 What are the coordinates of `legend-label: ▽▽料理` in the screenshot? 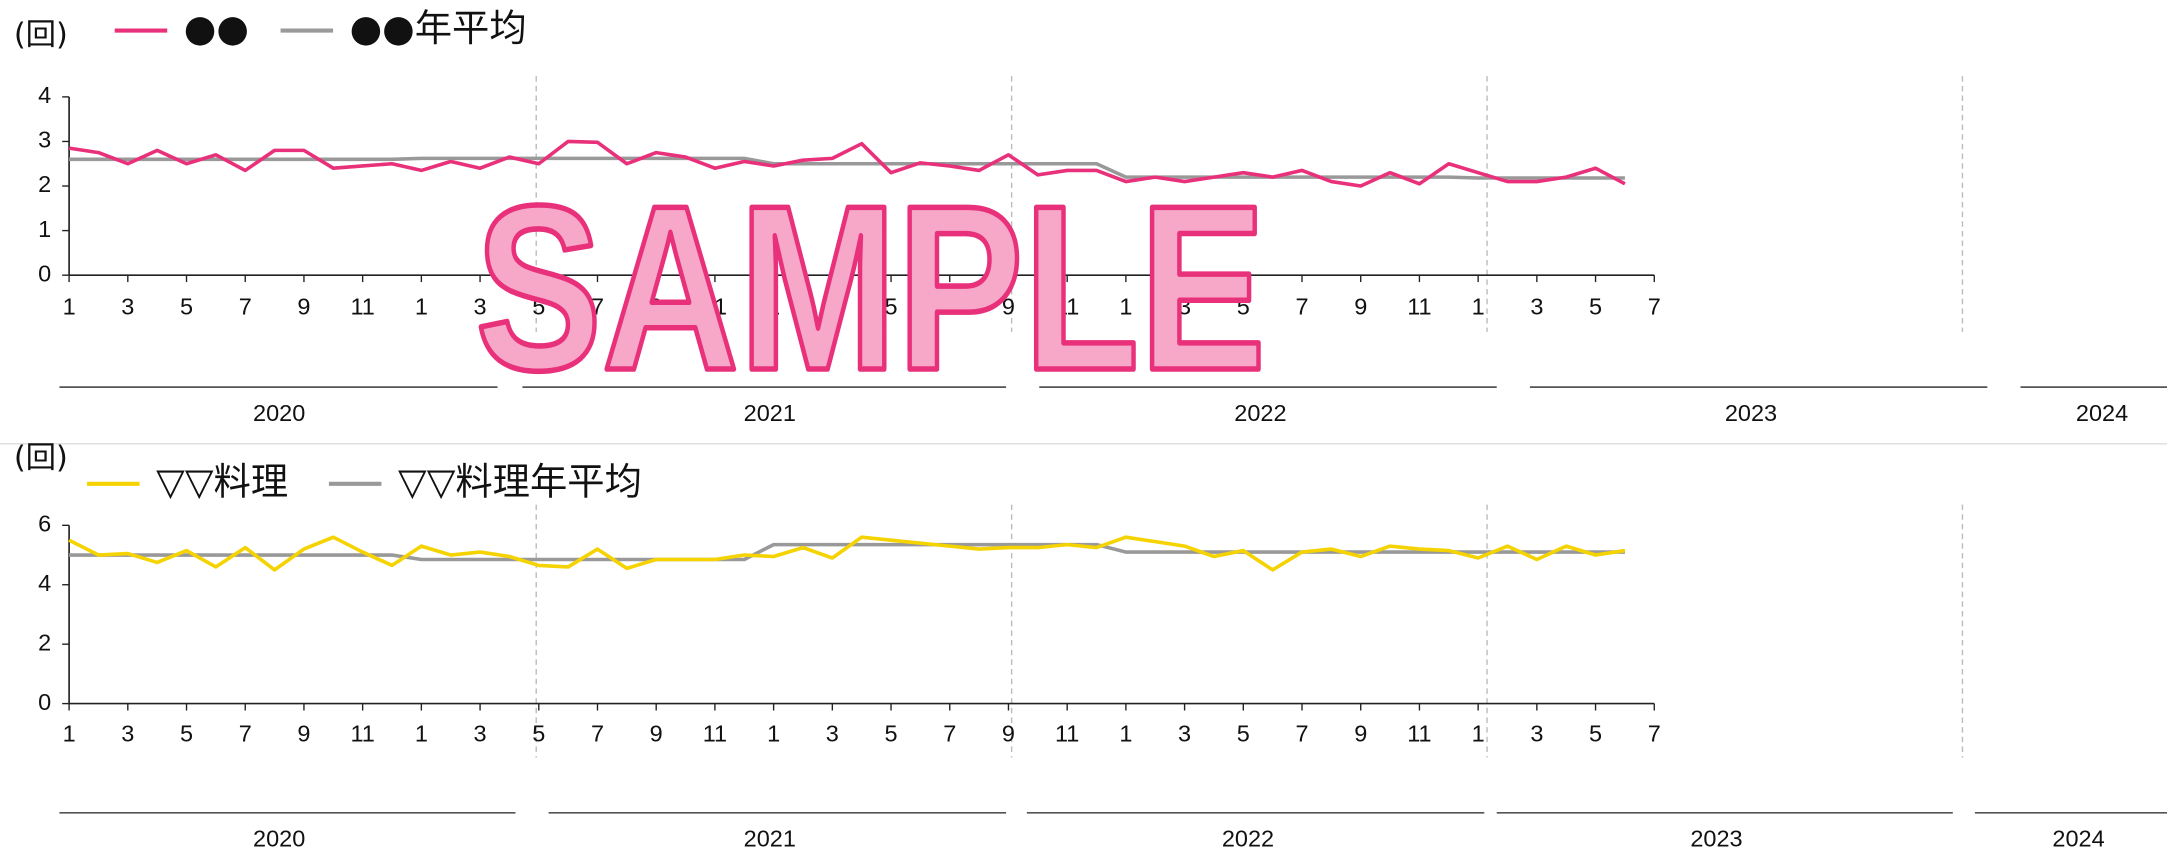 It's located at (222, 481).